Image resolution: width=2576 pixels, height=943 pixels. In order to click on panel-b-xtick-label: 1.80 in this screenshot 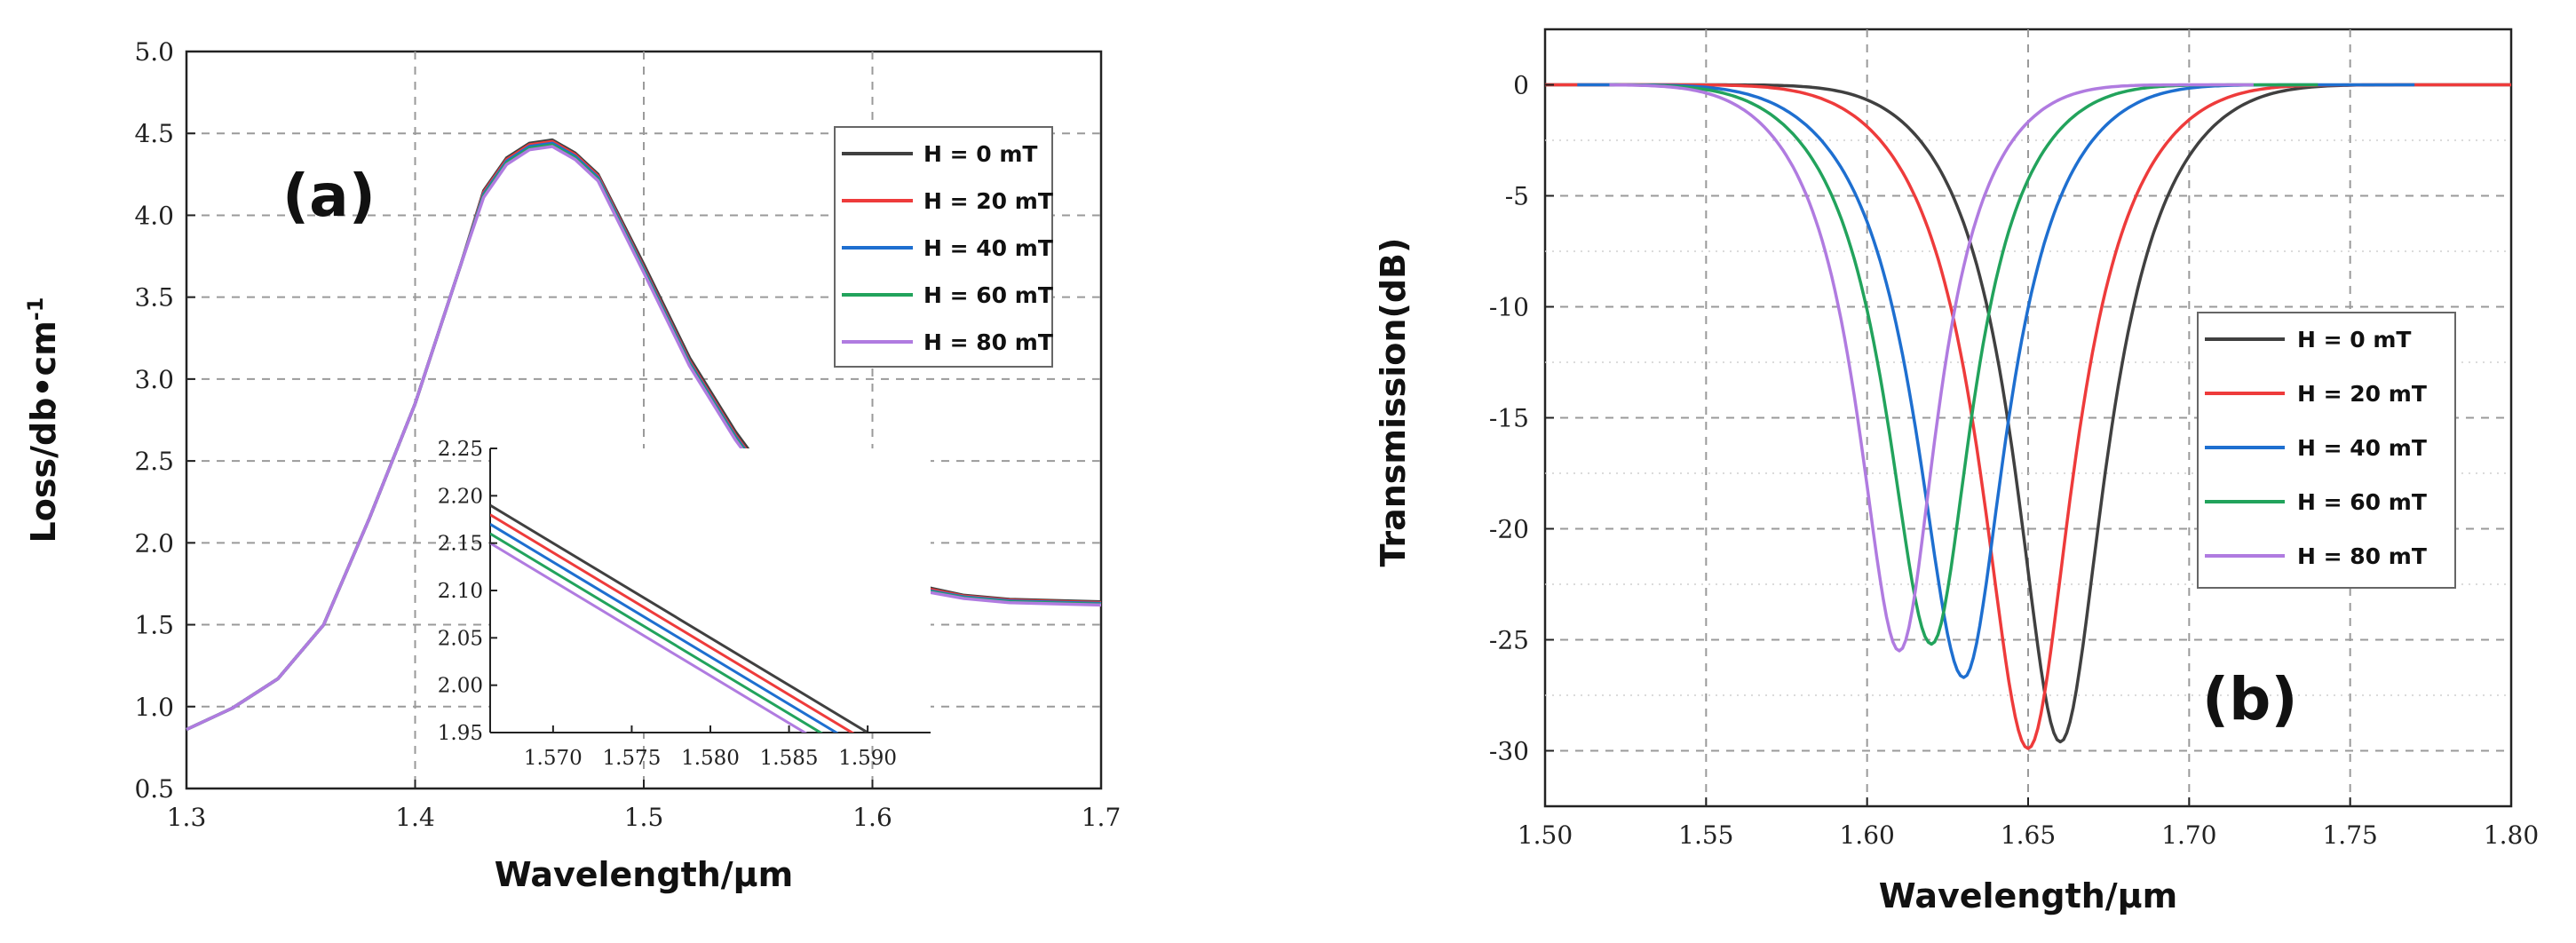, I will do `click(2511, 835)`.